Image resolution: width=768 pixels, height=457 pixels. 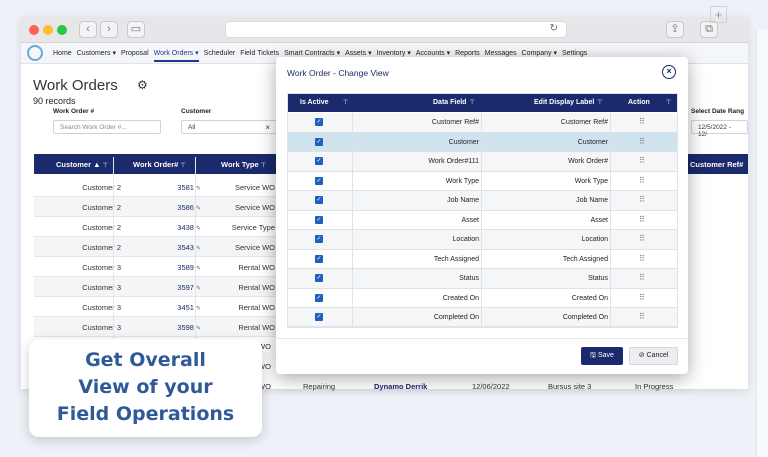 I want to click on nav-item: Messages, so click(x=500, y=53).